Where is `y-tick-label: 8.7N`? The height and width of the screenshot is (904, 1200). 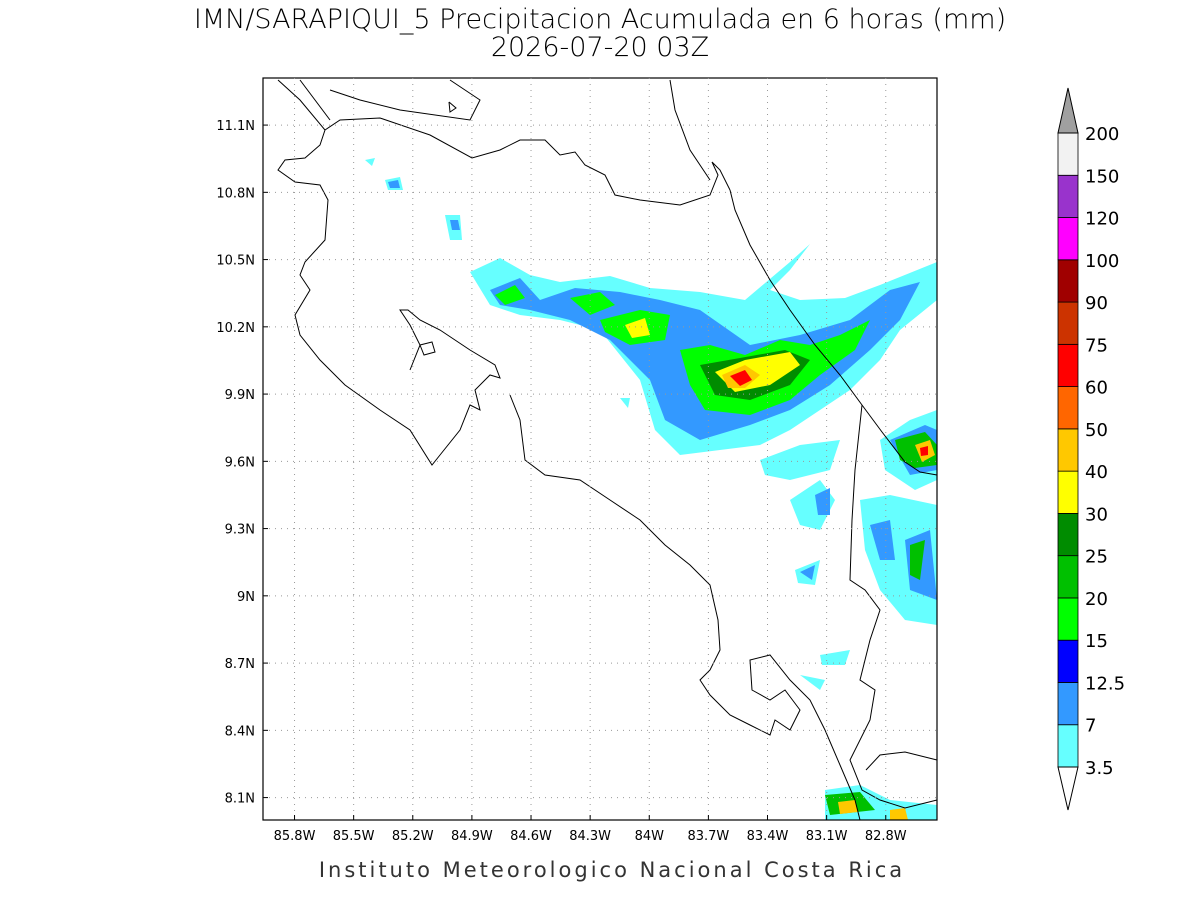 y-tick-label: 8.7N is located at coordinates (240, 664).